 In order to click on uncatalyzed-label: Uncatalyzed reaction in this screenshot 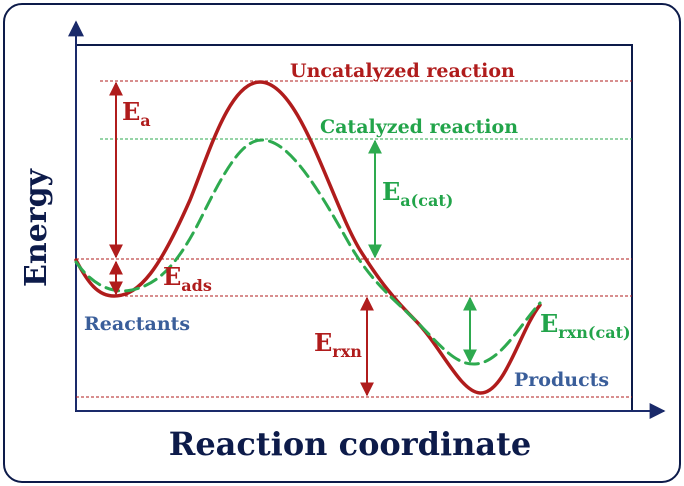, I will do `click(402, 71)`.